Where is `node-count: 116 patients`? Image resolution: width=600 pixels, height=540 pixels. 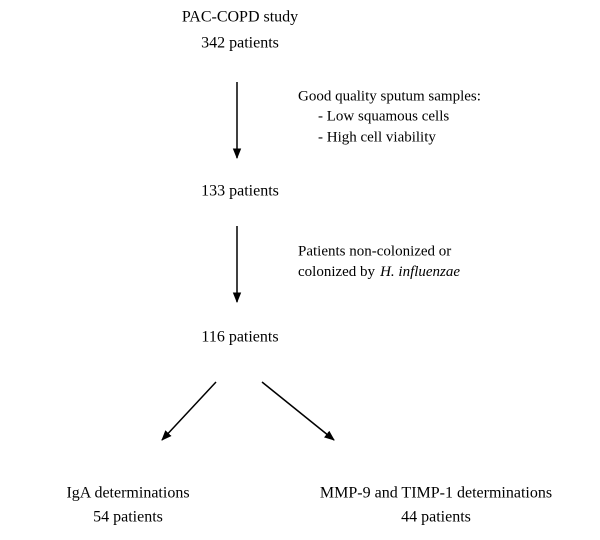 node-count: 116 patients is located at coordinates (239, 337).